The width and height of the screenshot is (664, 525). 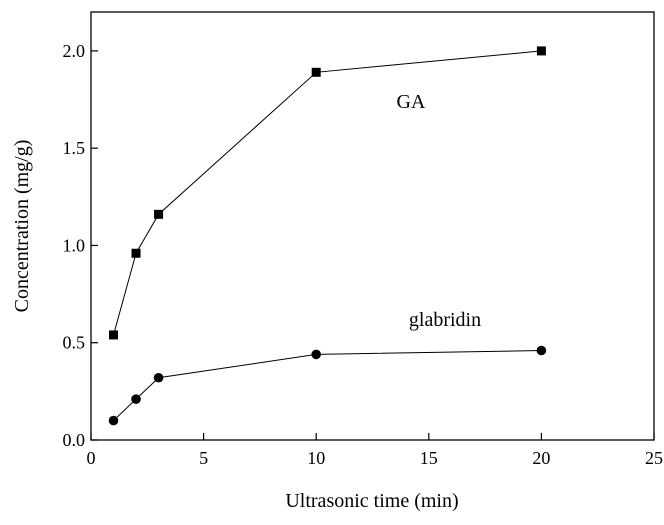 What do you see at coordinates (74, 148) in the screenshot?
I see `y-tick-label: 1.5` at bounding box center [74, 148].